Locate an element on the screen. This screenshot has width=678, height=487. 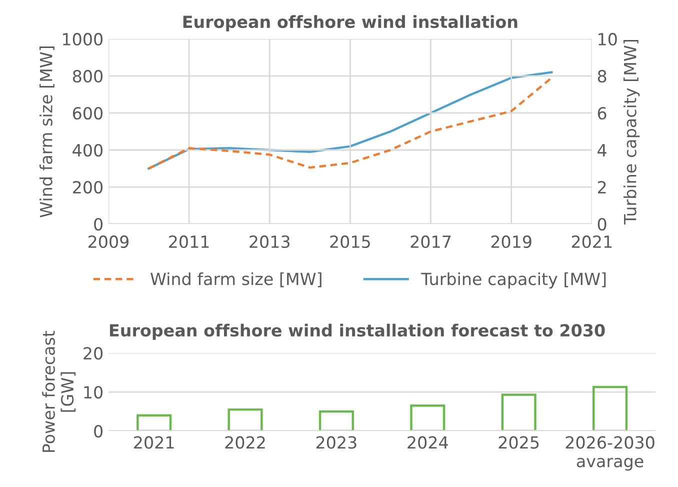
y-tick-label: 600 is located at coordinates (87, 113).